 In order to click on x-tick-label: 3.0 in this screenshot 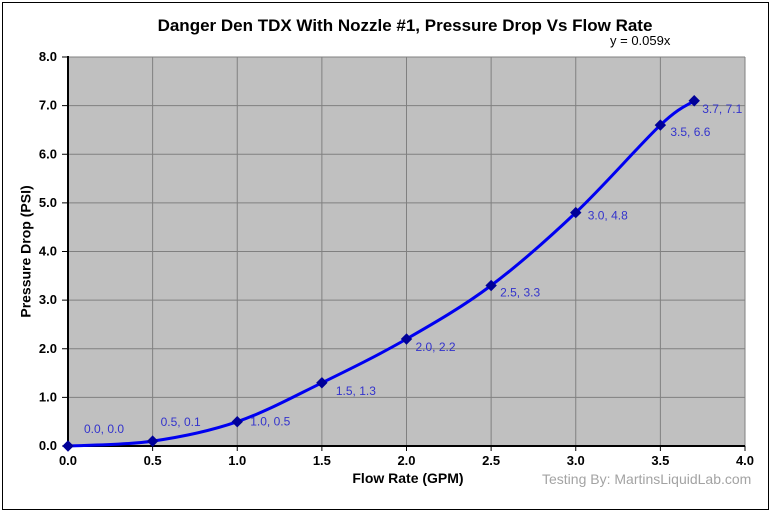, I will do `click(576, 460)`.